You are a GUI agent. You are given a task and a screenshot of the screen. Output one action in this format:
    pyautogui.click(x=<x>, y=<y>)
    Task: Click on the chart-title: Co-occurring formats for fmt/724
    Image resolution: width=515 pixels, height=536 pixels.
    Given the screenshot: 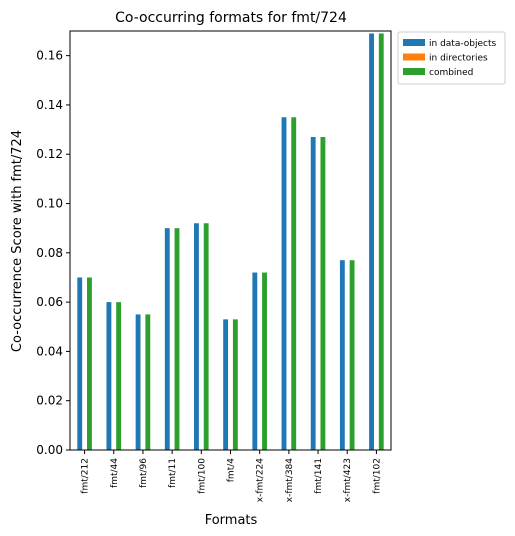 What is the action you would take?
    pyautogui.click(x=231, y=18)
    